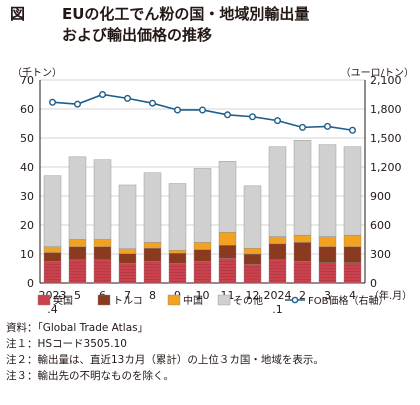  Describe the element at coordinates (302, 295) in the screenshot. I see `x-tick-label: 2` at that location.